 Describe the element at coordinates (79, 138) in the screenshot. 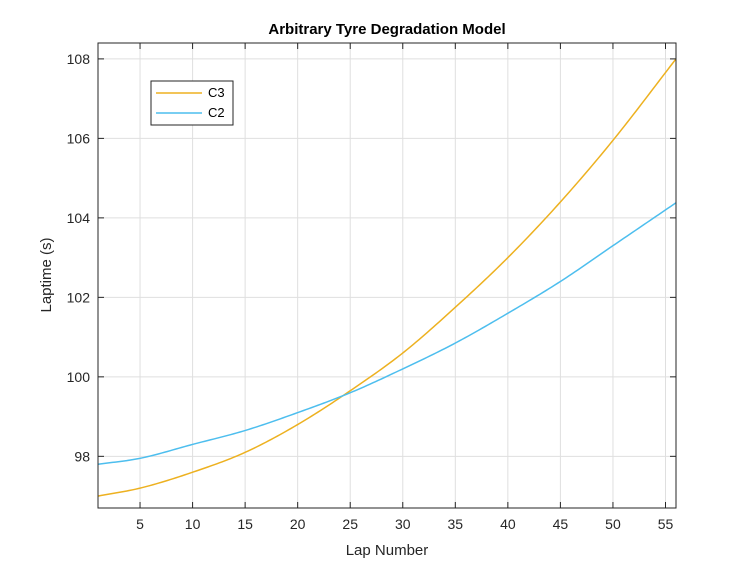

I see `y-tick-label: 106` at that location.